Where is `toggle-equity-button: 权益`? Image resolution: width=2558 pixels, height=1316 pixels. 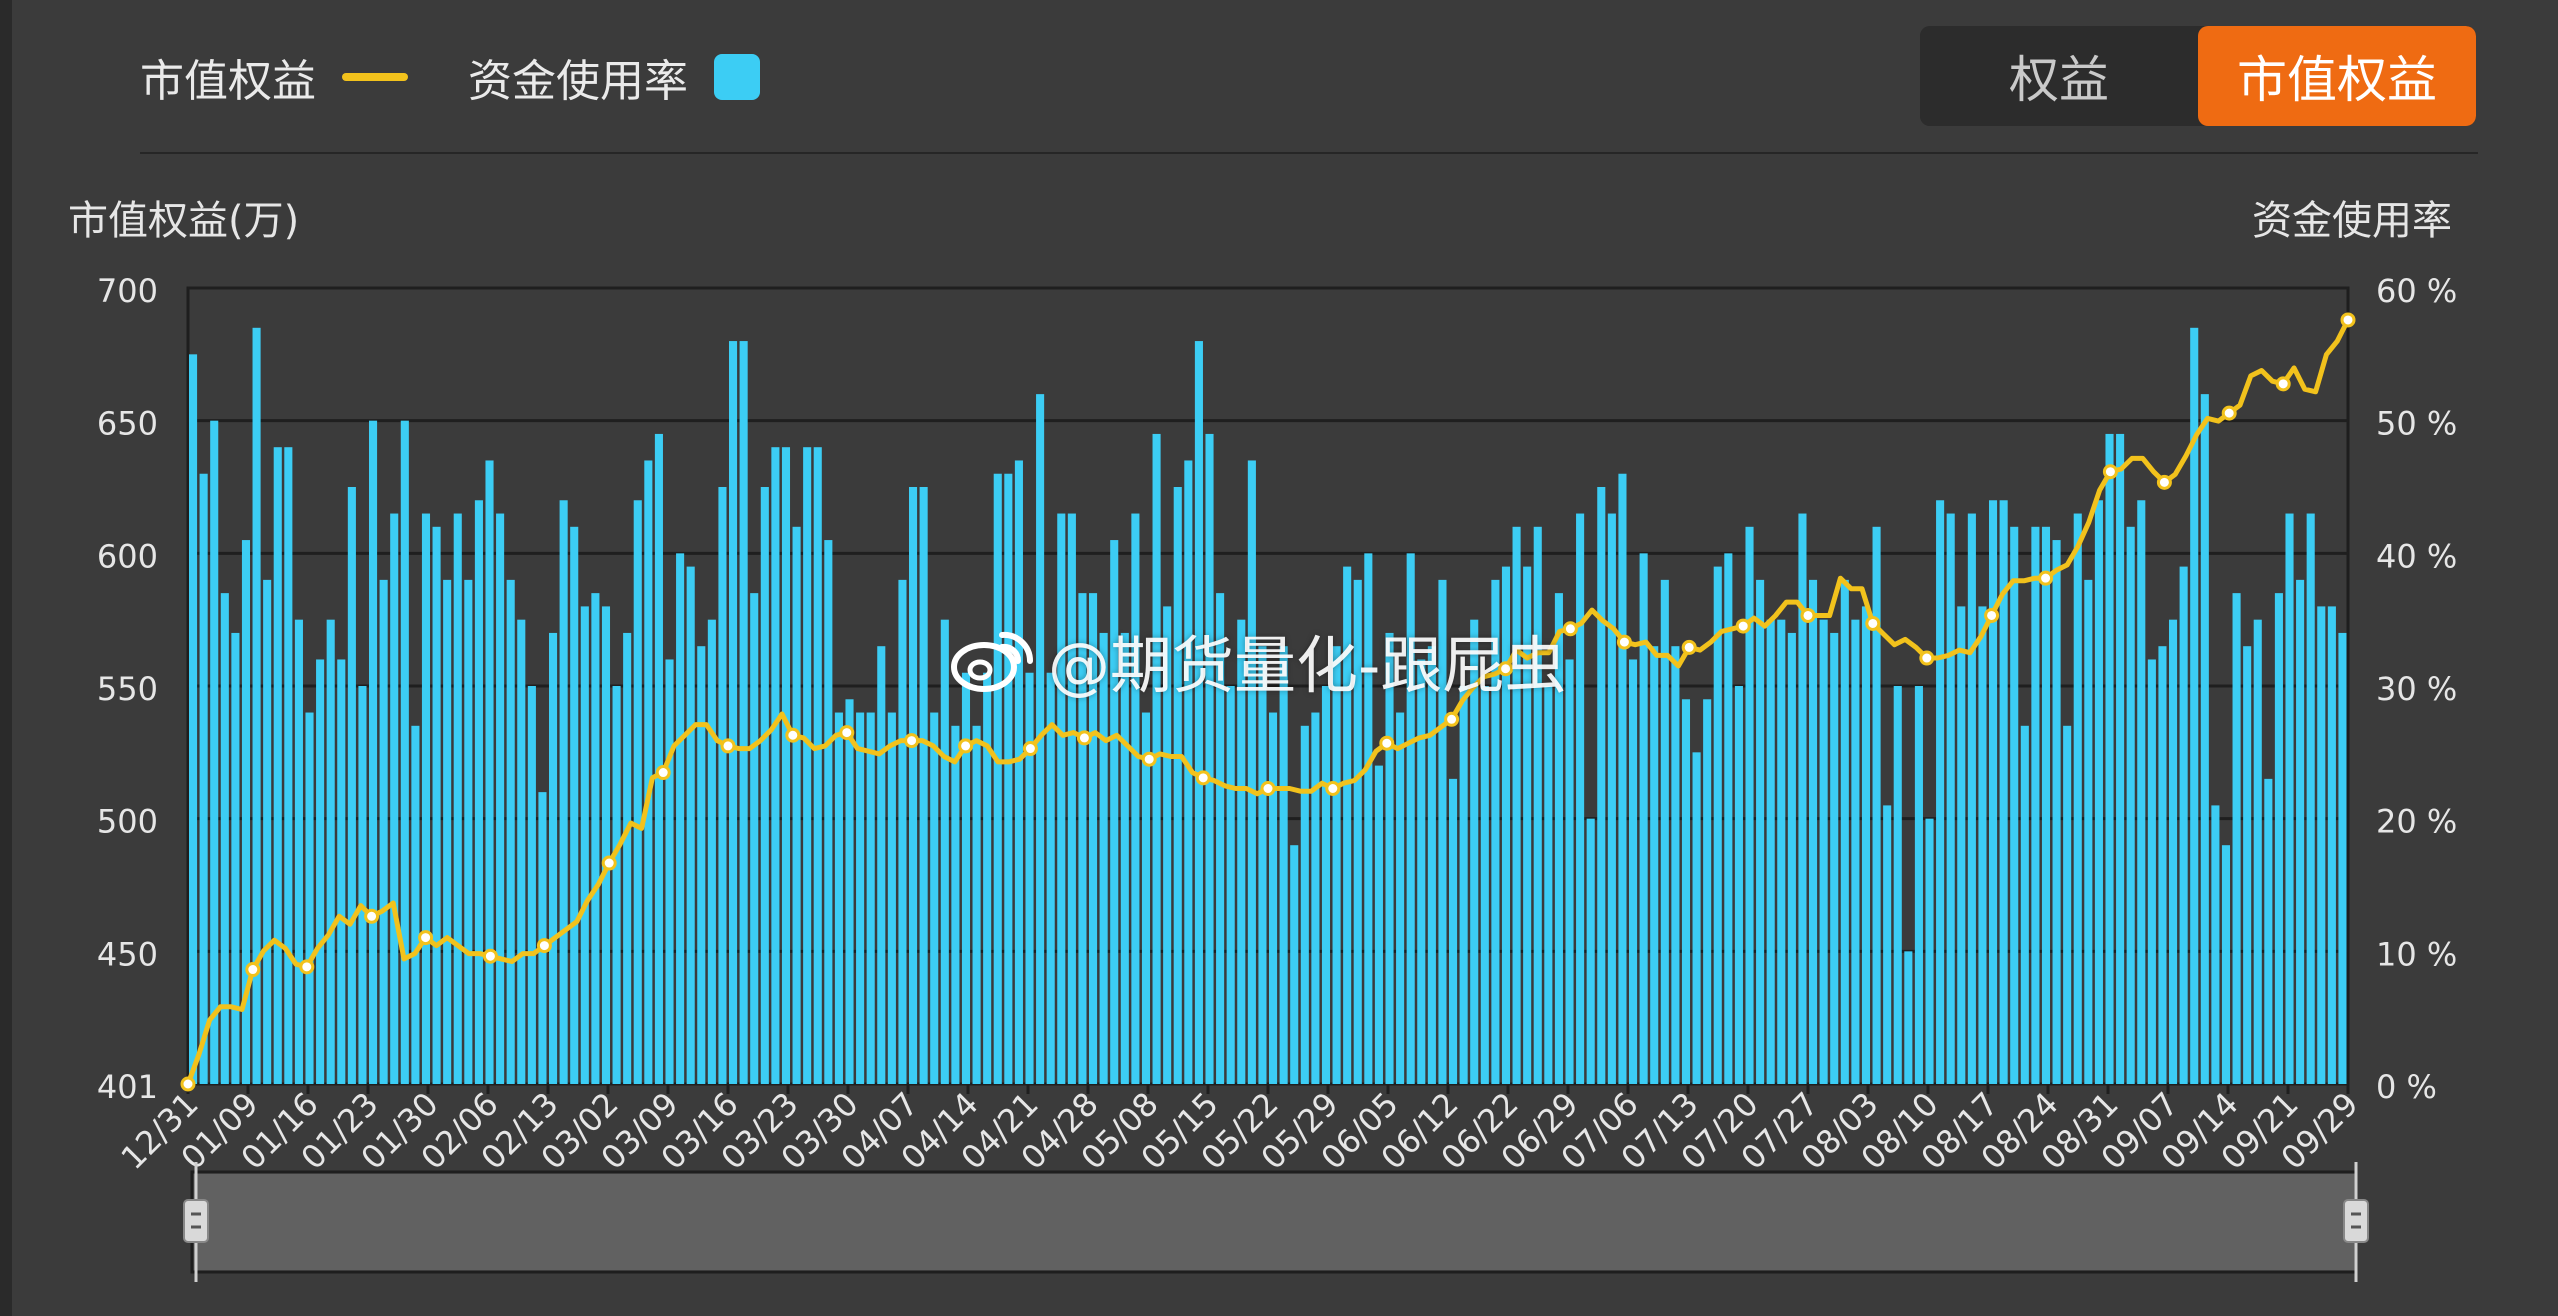
toggle-equity-button: 权益 is located at coordinates (2059, 76).